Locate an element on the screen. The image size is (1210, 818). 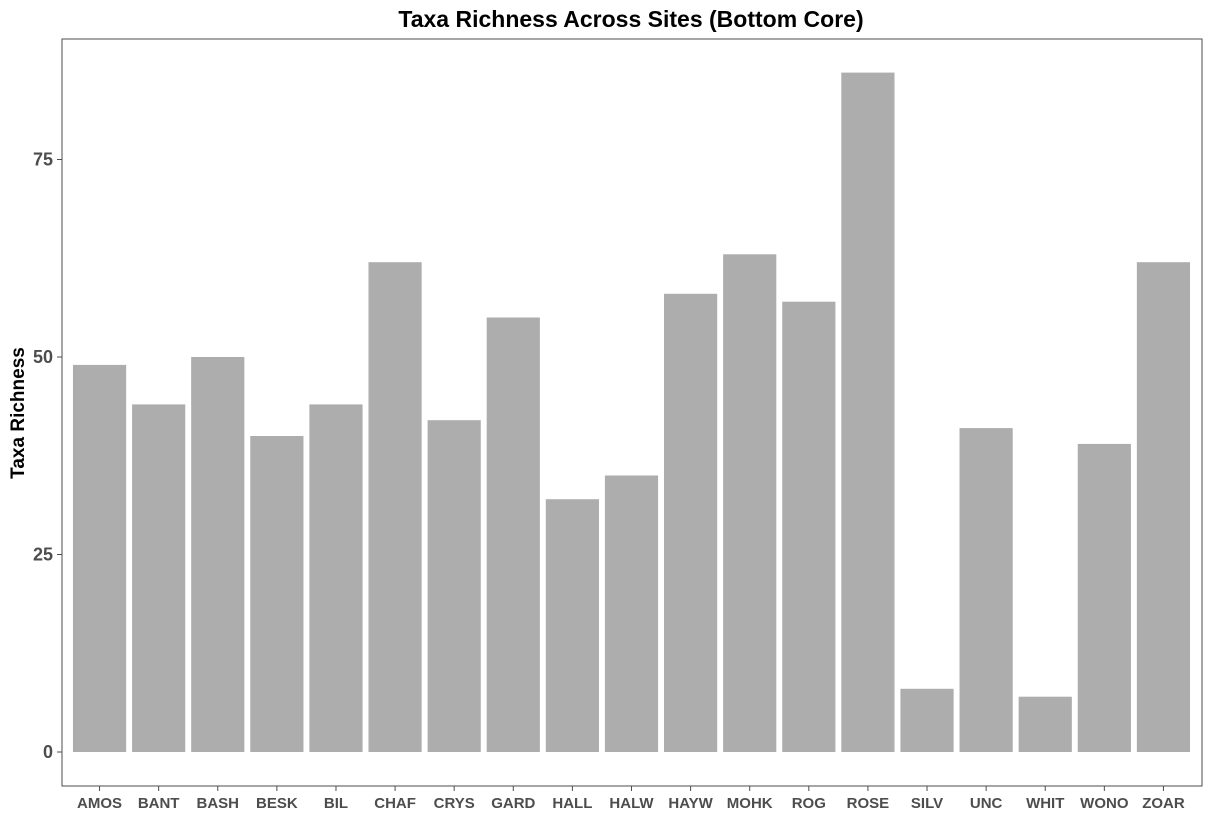
bar-besk is located at coordinates (277, 594).